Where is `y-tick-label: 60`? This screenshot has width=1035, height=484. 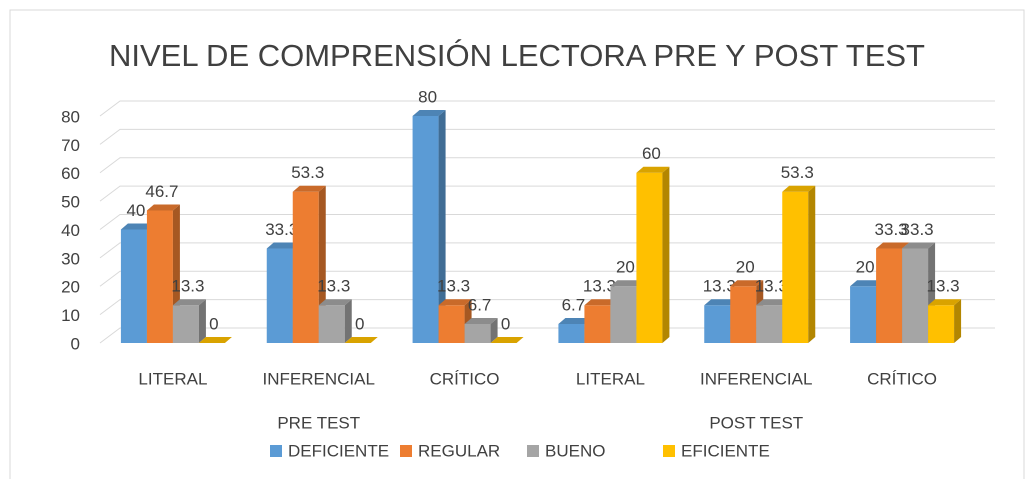 y-tick-label: 60 is located at coordinates (70, 173).